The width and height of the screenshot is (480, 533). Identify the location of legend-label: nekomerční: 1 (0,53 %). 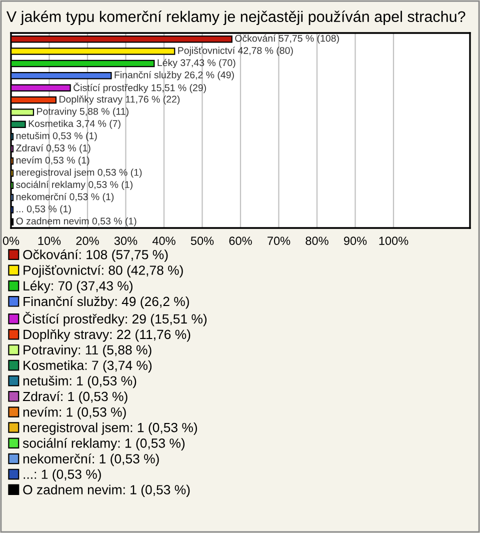
(91, 460).